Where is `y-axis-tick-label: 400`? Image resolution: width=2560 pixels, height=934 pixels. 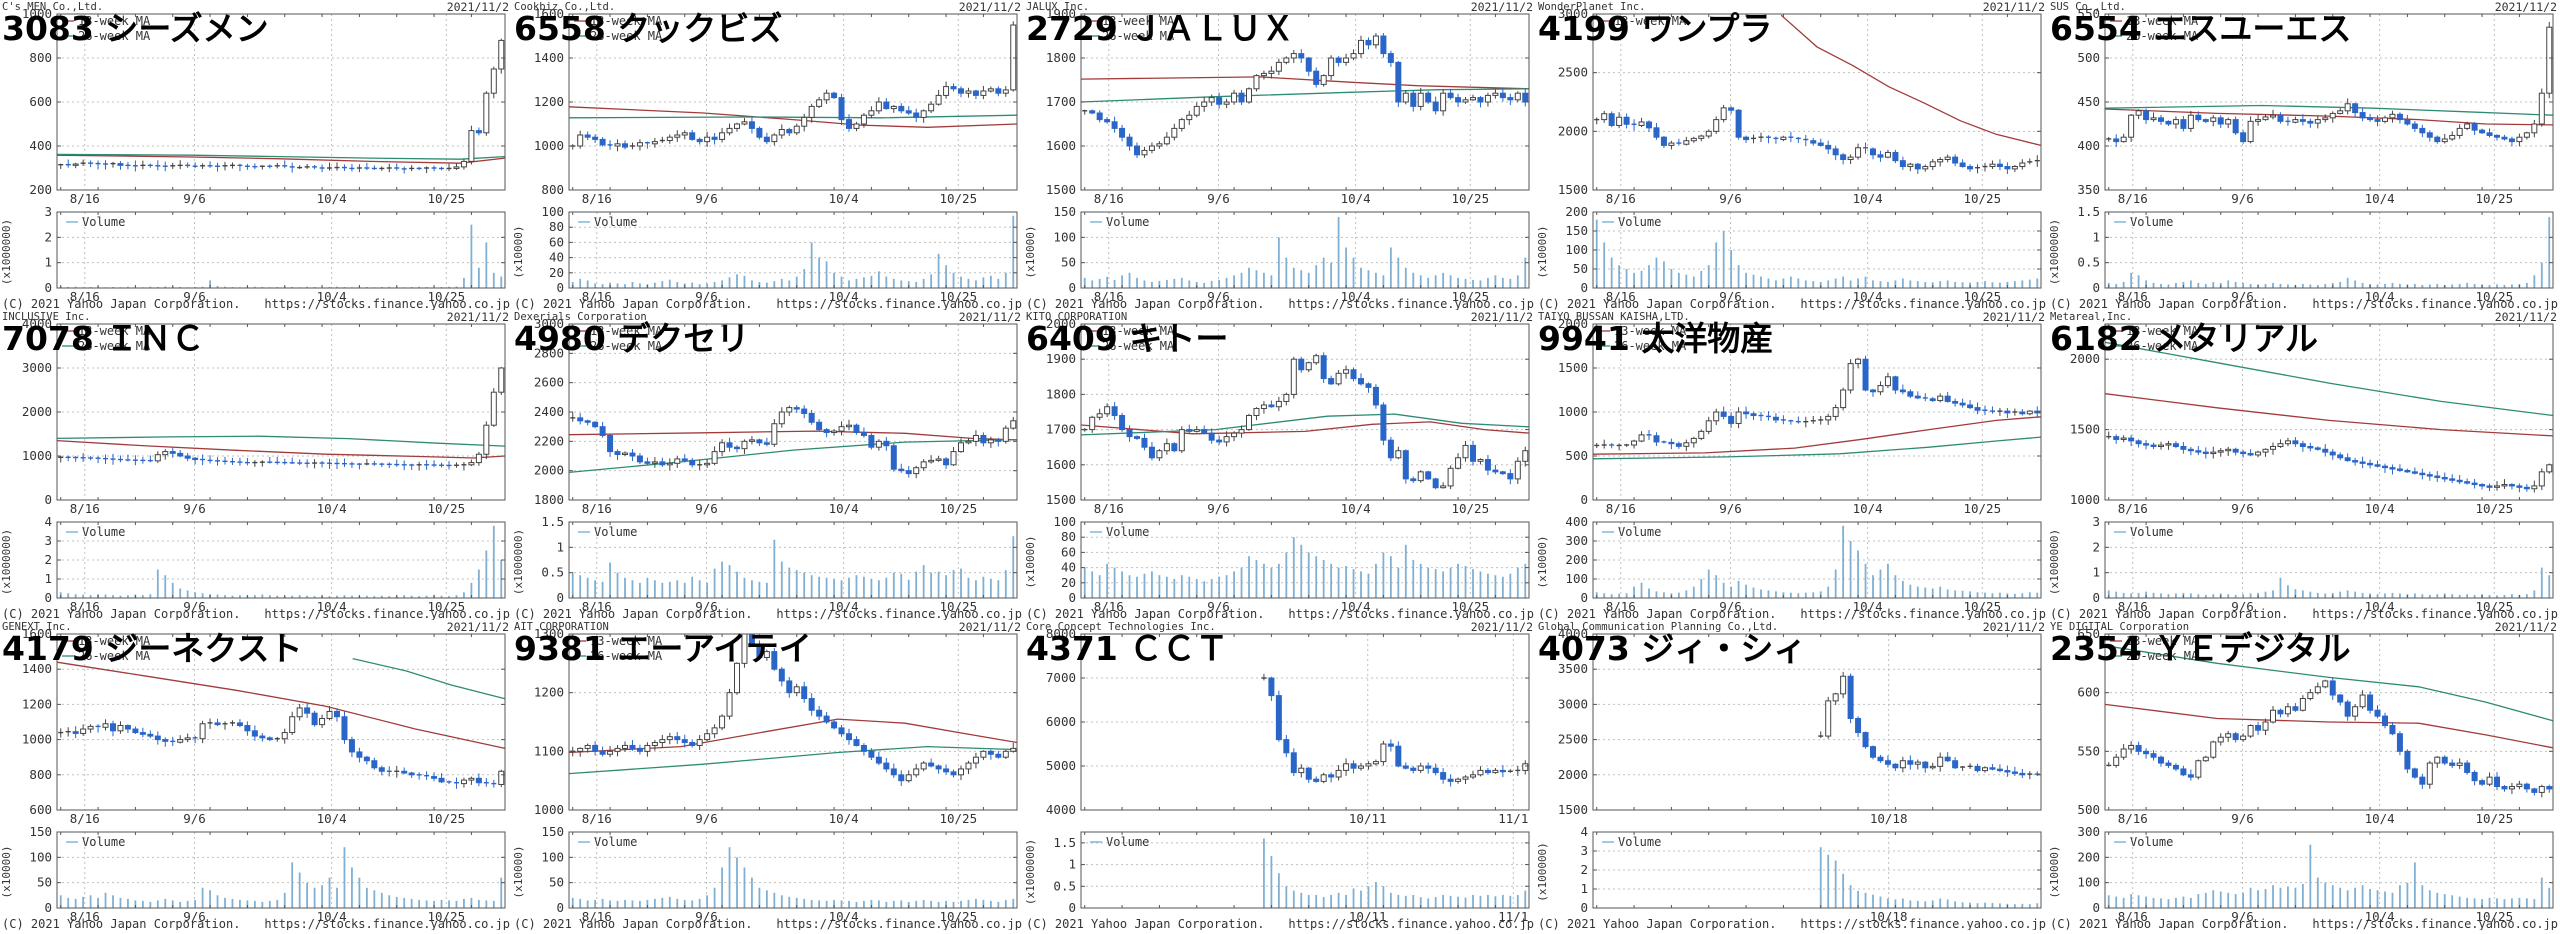 y-axis-tick-label: 400 is located at coordinates (40, 145).